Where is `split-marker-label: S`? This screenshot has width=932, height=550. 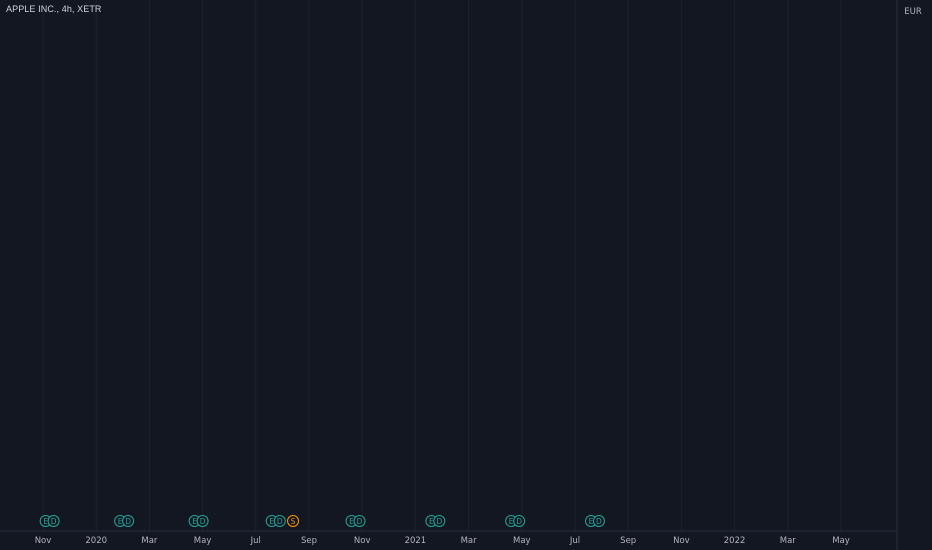
split-marker-label: S is located at coordinates (293, 521).